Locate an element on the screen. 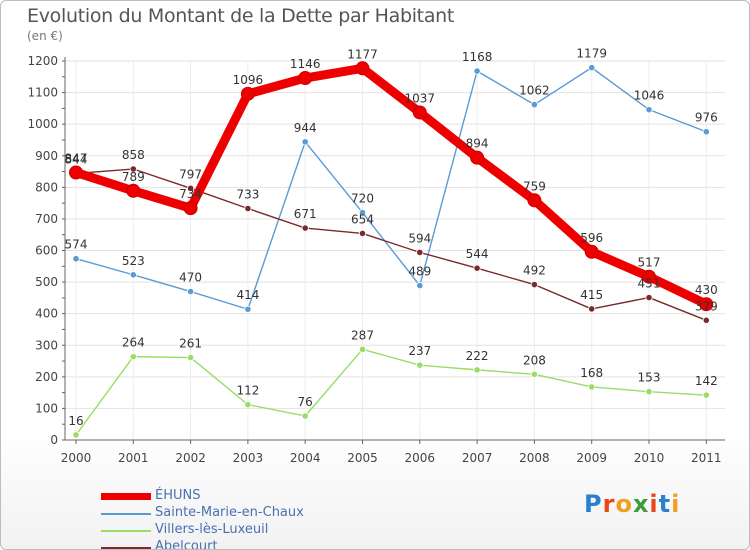 The height and width of the screenshot is (550, 750). y-tick-label: 1000 is located at coordinates (42, 124).